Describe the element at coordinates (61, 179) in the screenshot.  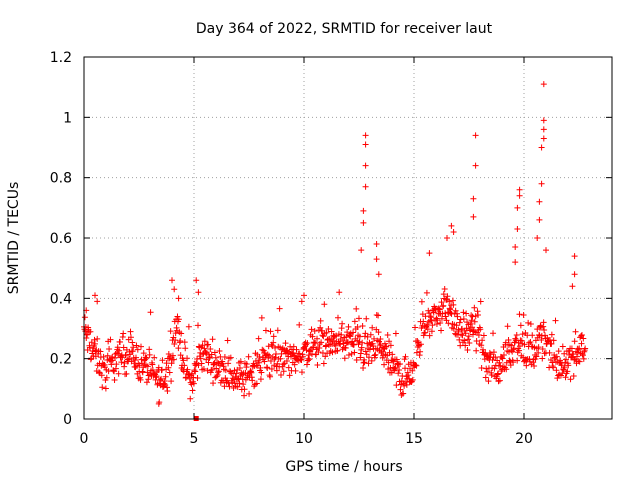
I see `y-tick-label: 0.8` at that location.